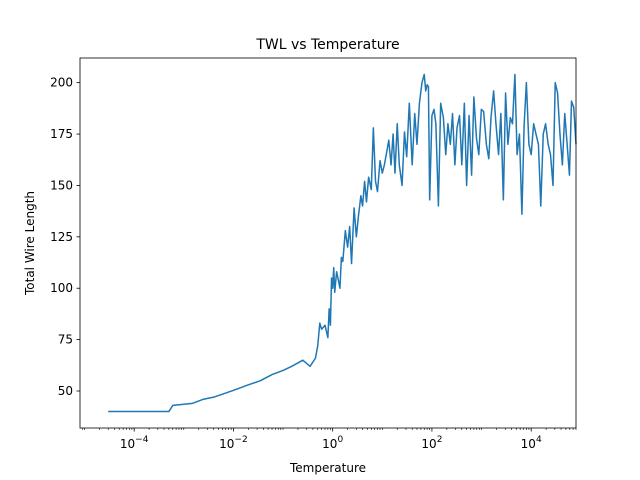 This screenshot has width=640, height=480. What do you see at coordinates (440, 440) in the screenshot?
I see `x-tick-exponent: 2` at bounding box center [440, 440].